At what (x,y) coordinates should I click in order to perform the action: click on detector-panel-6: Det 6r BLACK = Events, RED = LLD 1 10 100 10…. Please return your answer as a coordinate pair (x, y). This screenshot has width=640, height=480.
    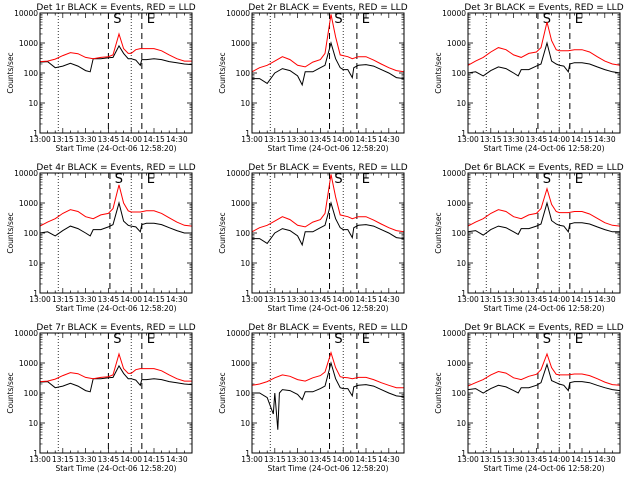
    Looking at the image, I should click on (529, 238).